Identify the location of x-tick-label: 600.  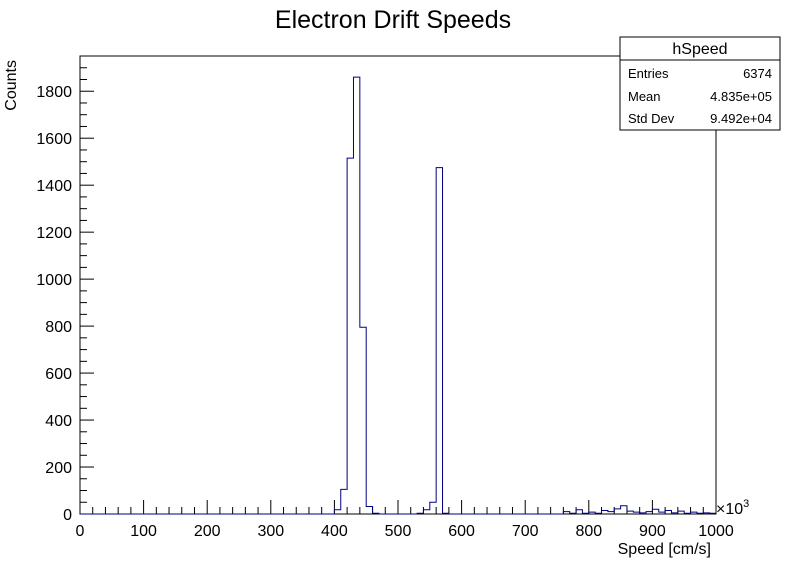
(461, 531).